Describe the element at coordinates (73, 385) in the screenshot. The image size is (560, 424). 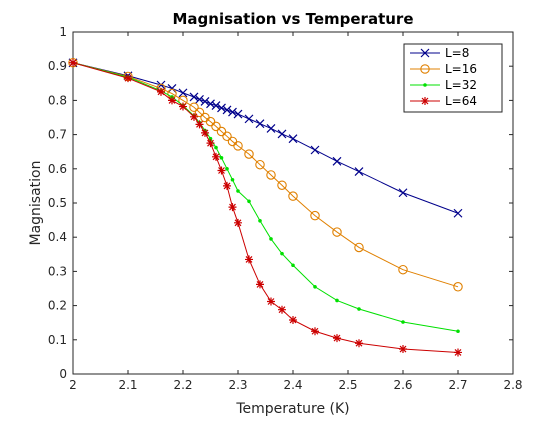
I see `x-tick-label: 2` at that location.